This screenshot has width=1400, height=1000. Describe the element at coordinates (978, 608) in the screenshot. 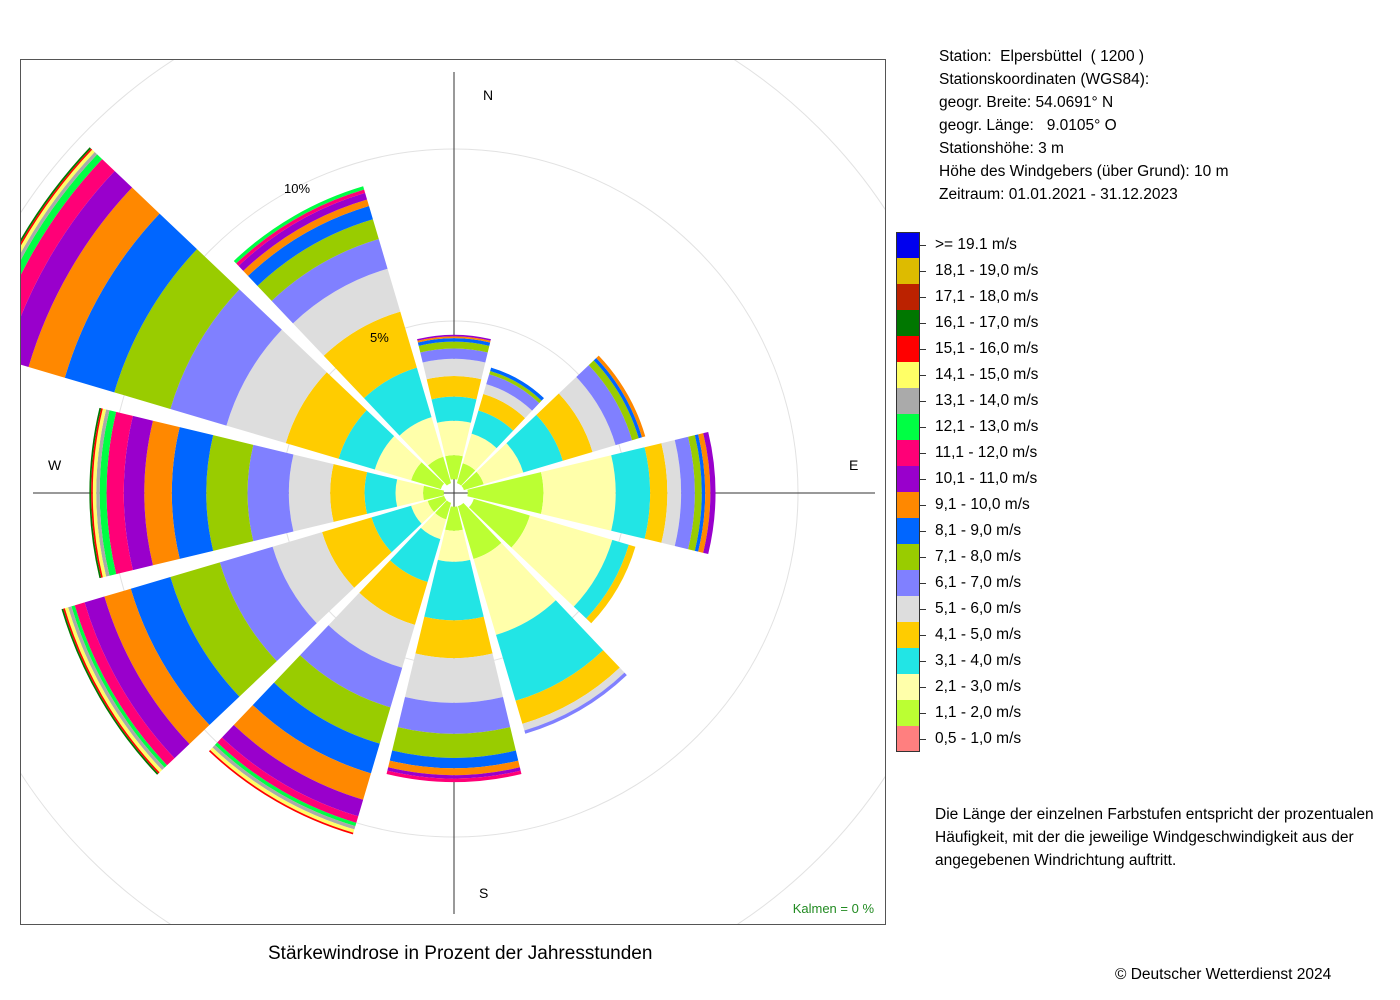

I see `legend-label: 5,1 - 6,0 m/s` at that location.